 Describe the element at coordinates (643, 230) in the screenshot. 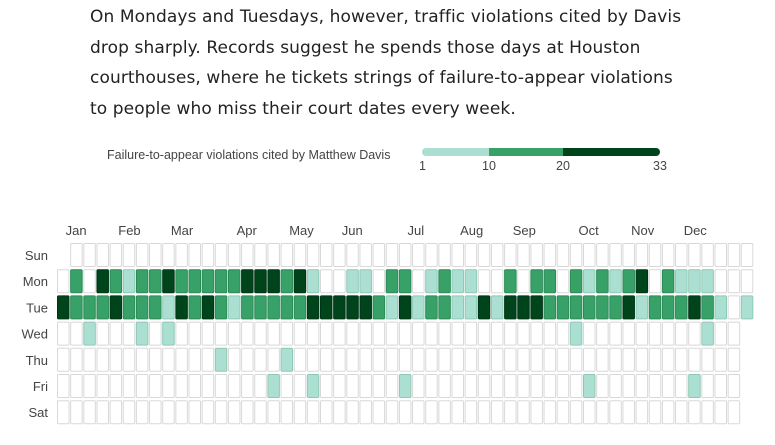

I see `month-label: Nov` at that location.